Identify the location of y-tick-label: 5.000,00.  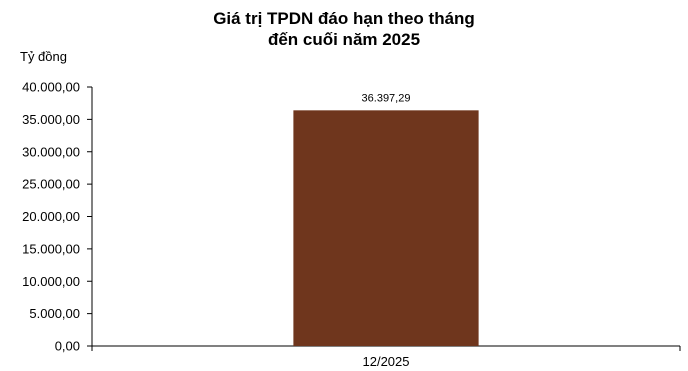
(54, 313).